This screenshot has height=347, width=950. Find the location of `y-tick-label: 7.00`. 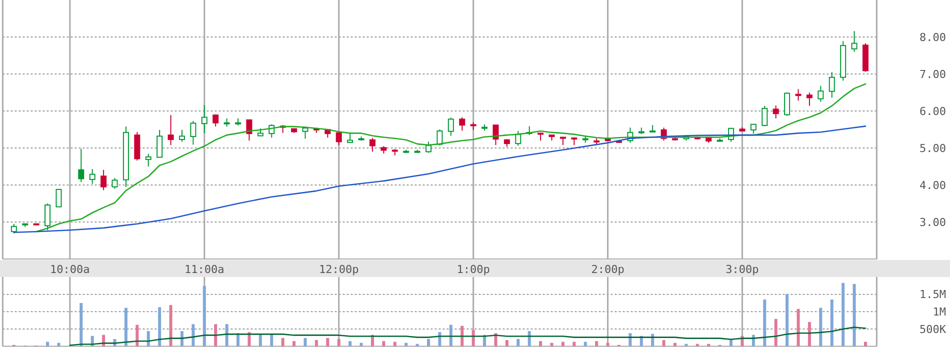

y-tick-label: 7.00 is located at coordinates (933, 74).